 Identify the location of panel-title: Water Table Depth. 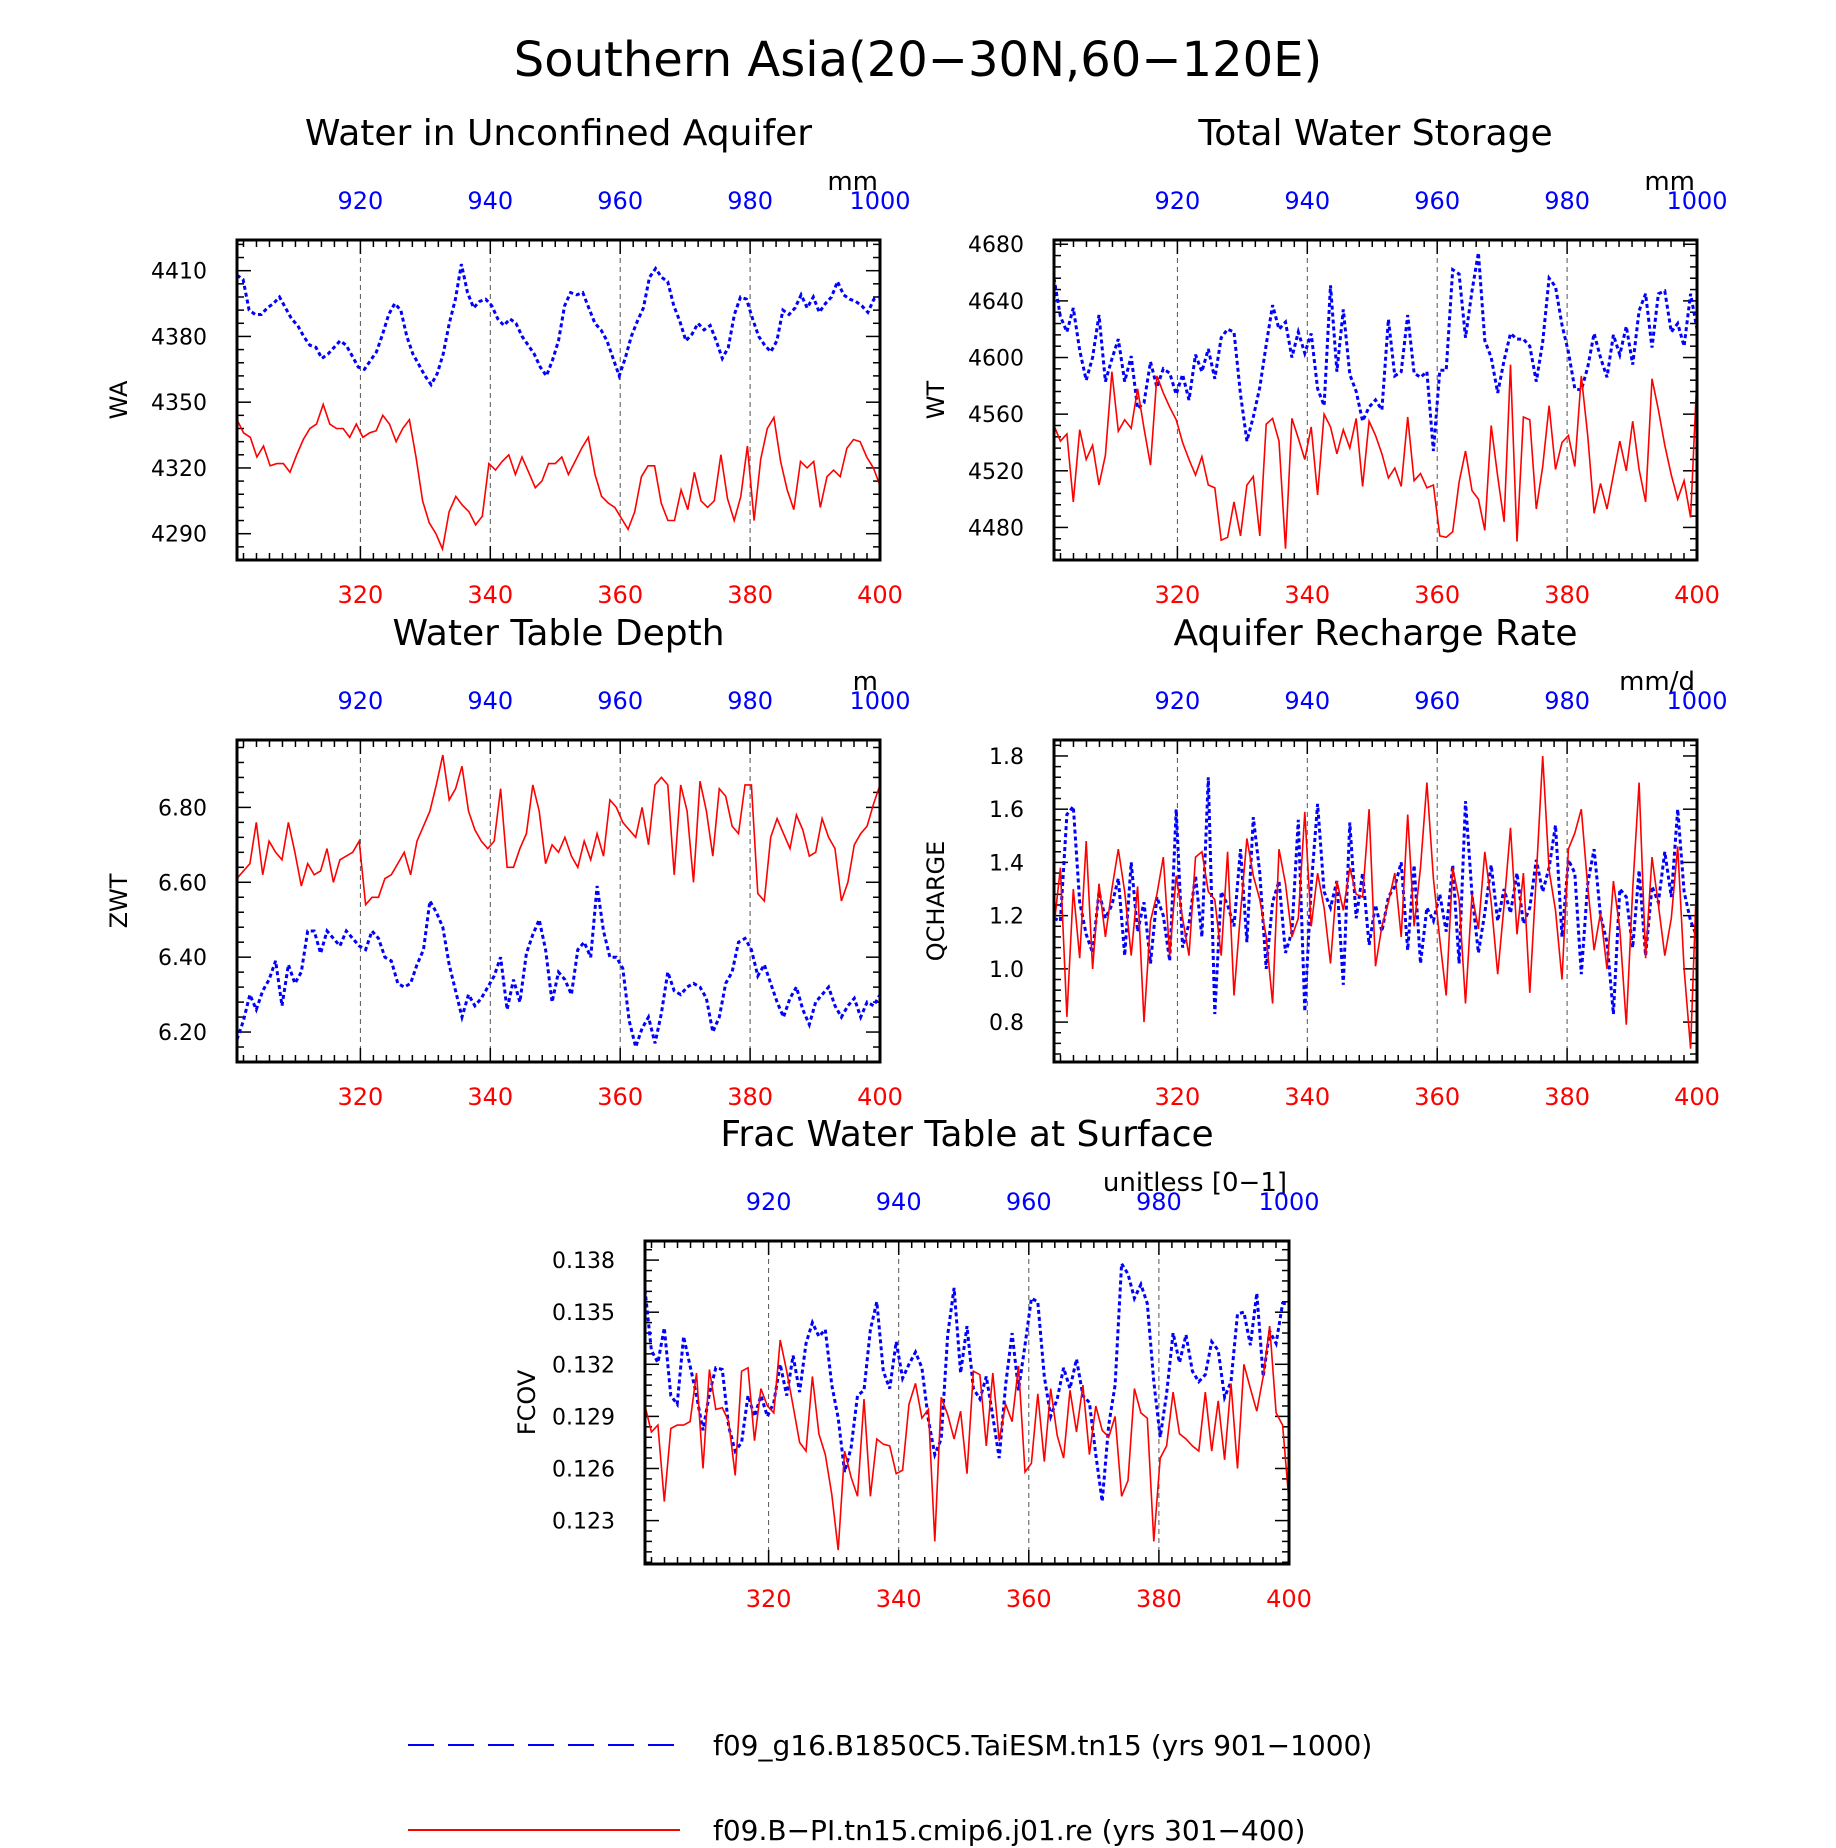
(558, 633).